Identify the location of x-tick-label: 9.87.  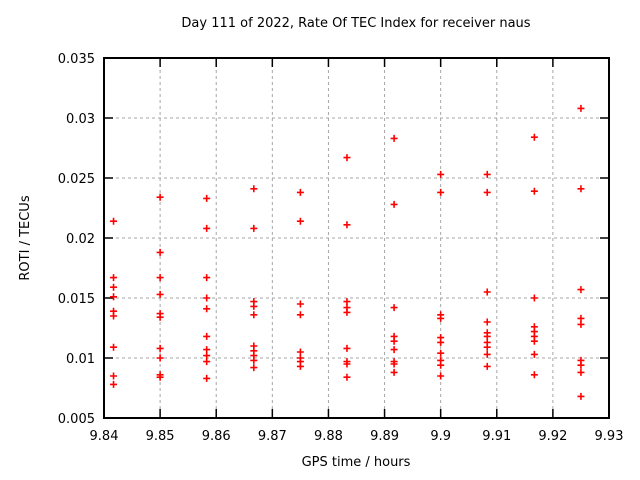
(272, 436).